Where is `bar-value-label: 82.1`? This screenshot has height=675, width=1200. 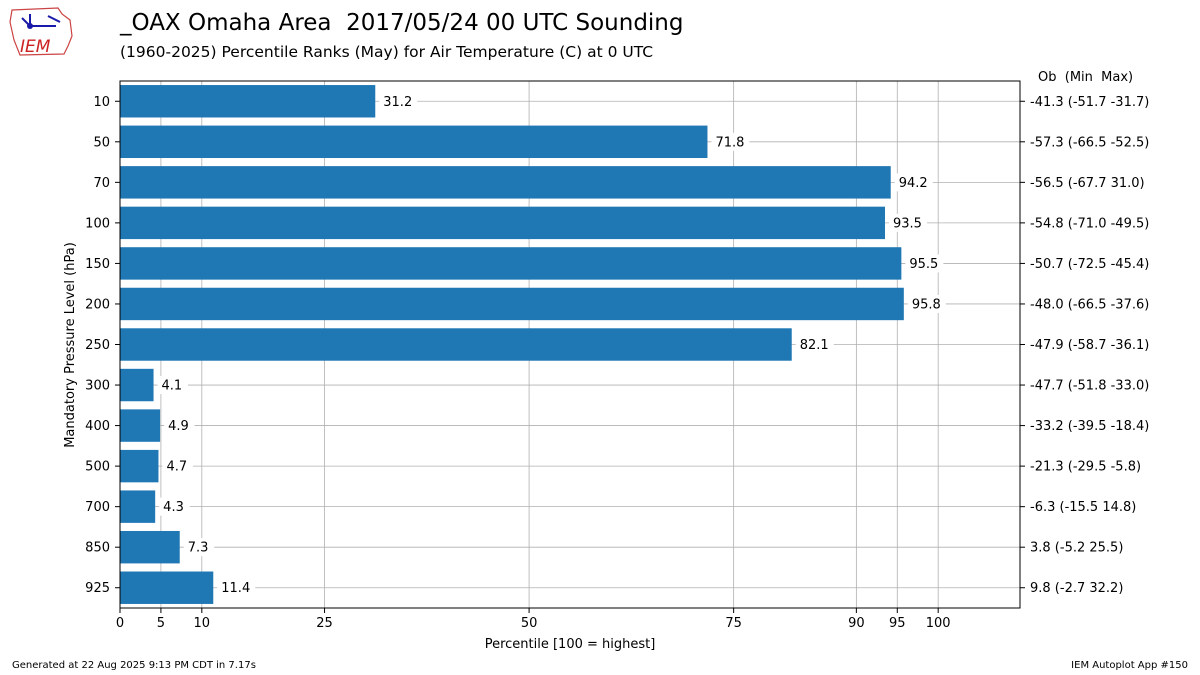
bar-value-label: 82.1 is located at coordinates (814, 345).